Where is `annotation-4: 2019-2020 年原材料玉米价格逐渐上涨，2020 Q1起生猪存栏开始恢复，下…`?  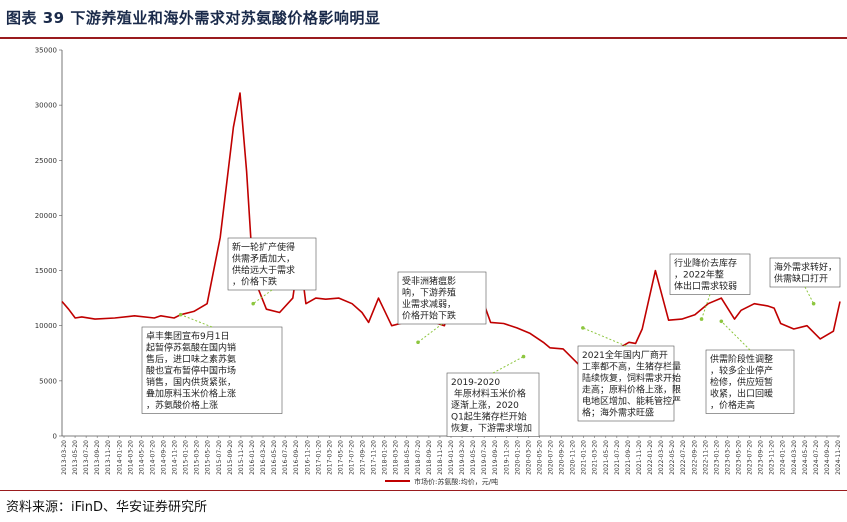
annotation-4: 2019-2020 年原材料玉米价格逐渐上涨，2020 Q1起生猪存栏开始恢复，下… is located at coordinates (493, 395).